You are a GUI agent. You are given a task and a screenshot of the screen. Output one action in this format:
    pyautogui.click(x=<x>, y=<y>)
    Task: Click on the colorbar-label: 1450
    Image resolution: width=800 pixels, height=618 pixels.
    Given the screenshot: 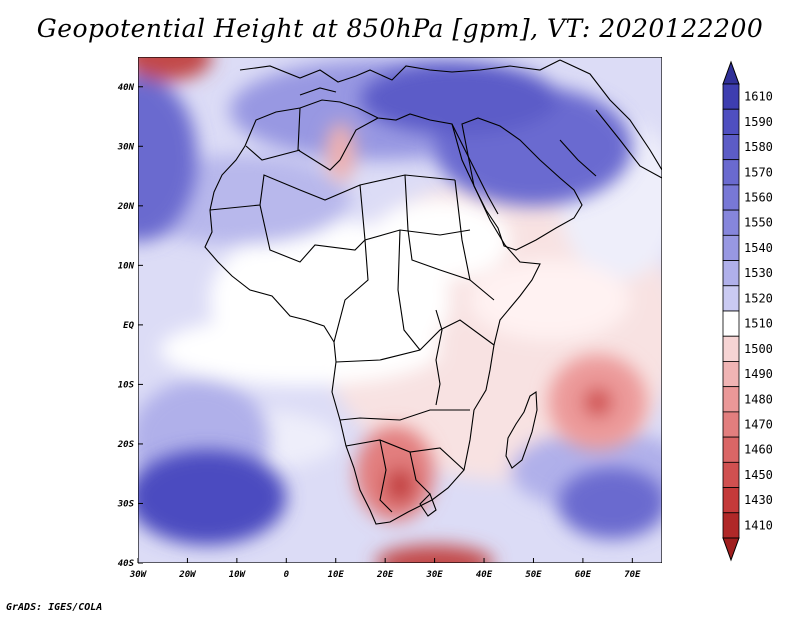 What is the action you would take?
    pyautogui.click(x=758, y=475)
    